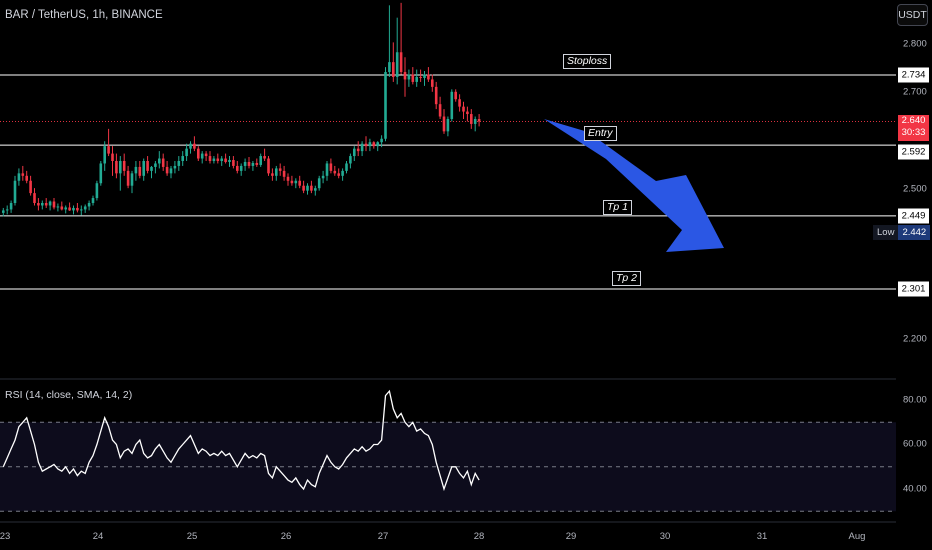  I want to click on low-price-badge: Low 2.442, so click(902, 232).